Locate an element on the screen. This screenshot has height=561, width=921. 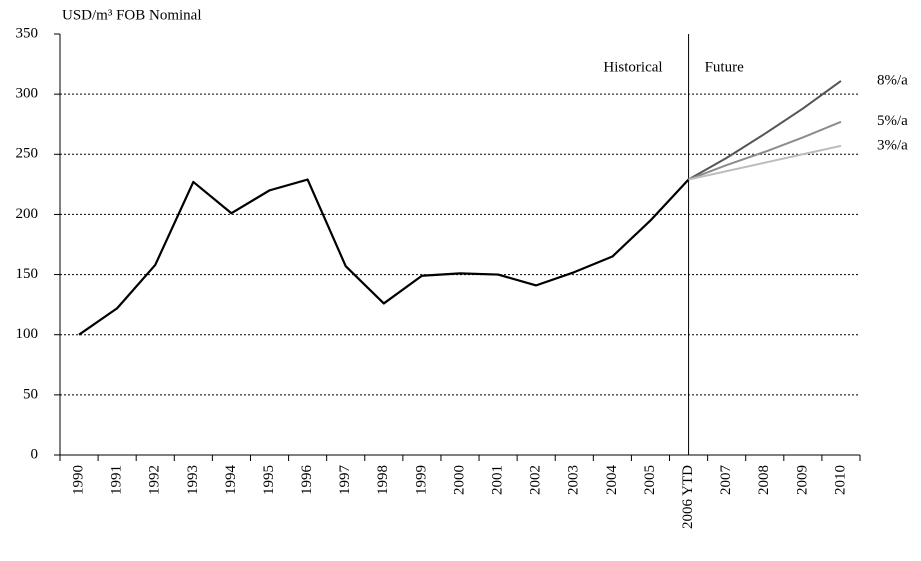
x-tick-label: 1999 is located at coordinates (421, 480).